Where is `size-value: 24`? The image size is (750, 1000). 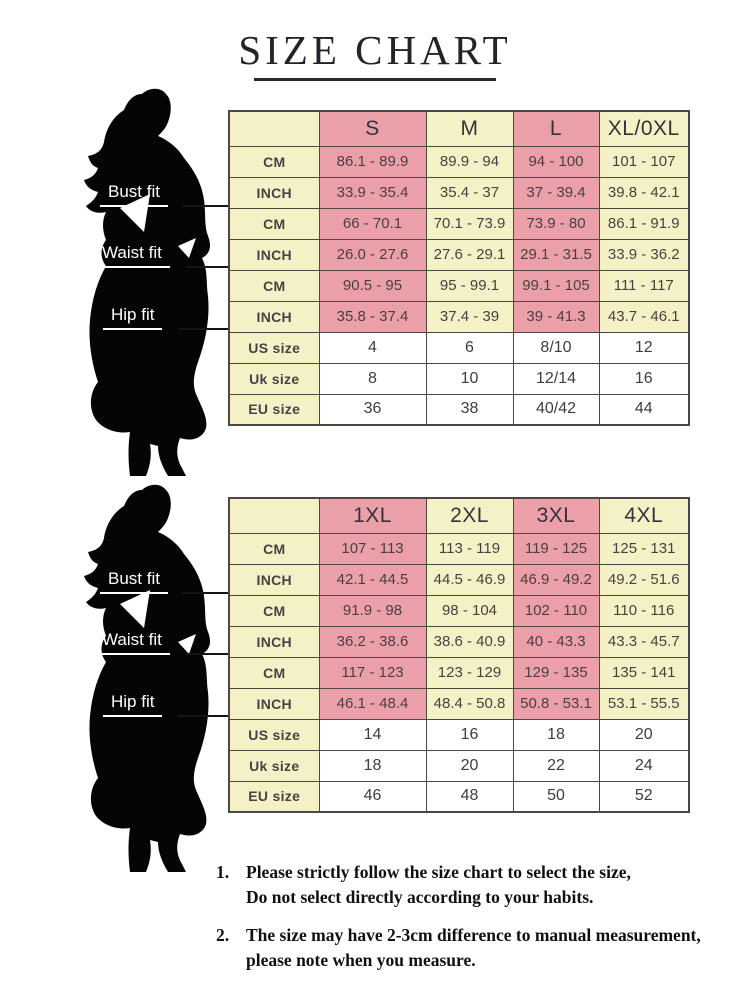
size-value: 24 is located at coordinates (644, 765).